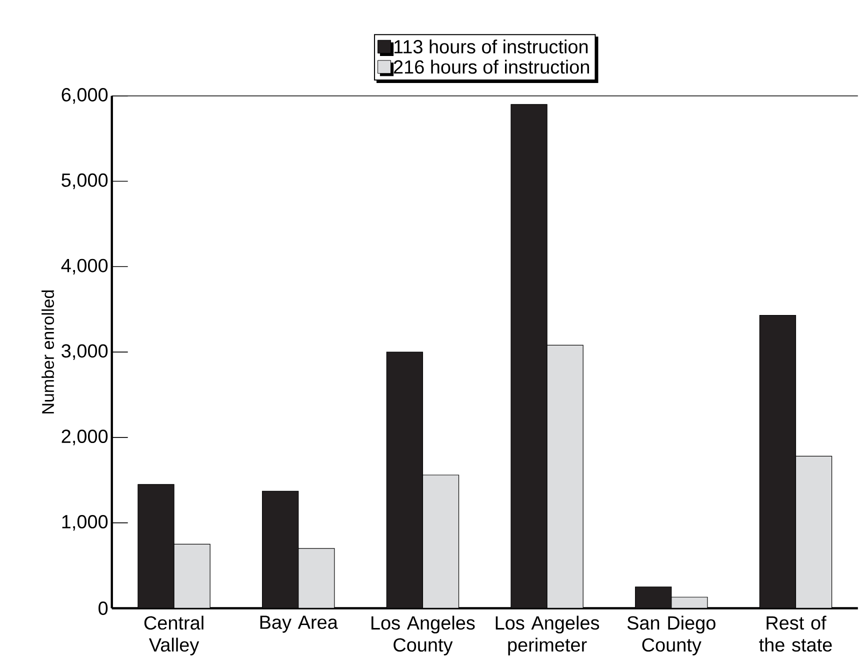 The image size is (859, 669). What do you see at coordinates (85, 352) in the screenshot?
I see `y-tick-label: 3,000` at bounding box center [85, 352].